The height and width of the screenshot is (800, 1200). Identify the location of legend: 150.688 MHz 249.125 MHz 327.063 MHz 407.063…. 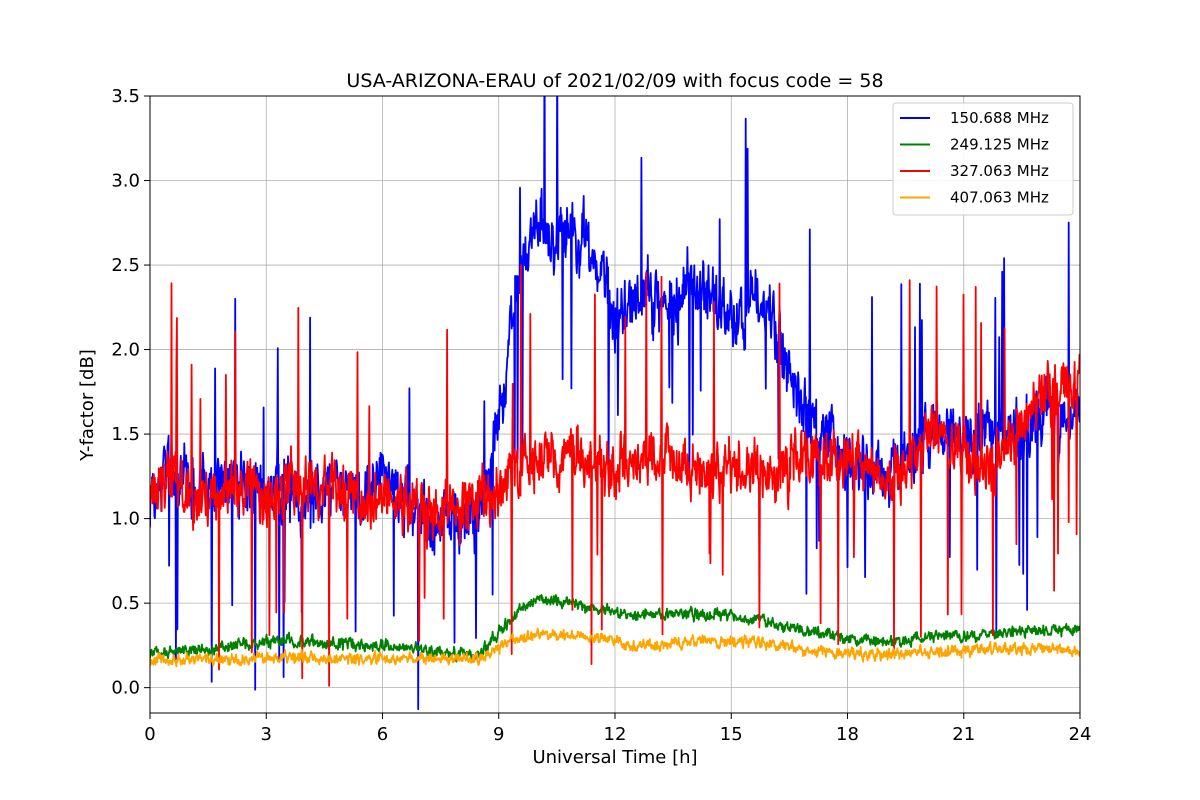
(983, 159).